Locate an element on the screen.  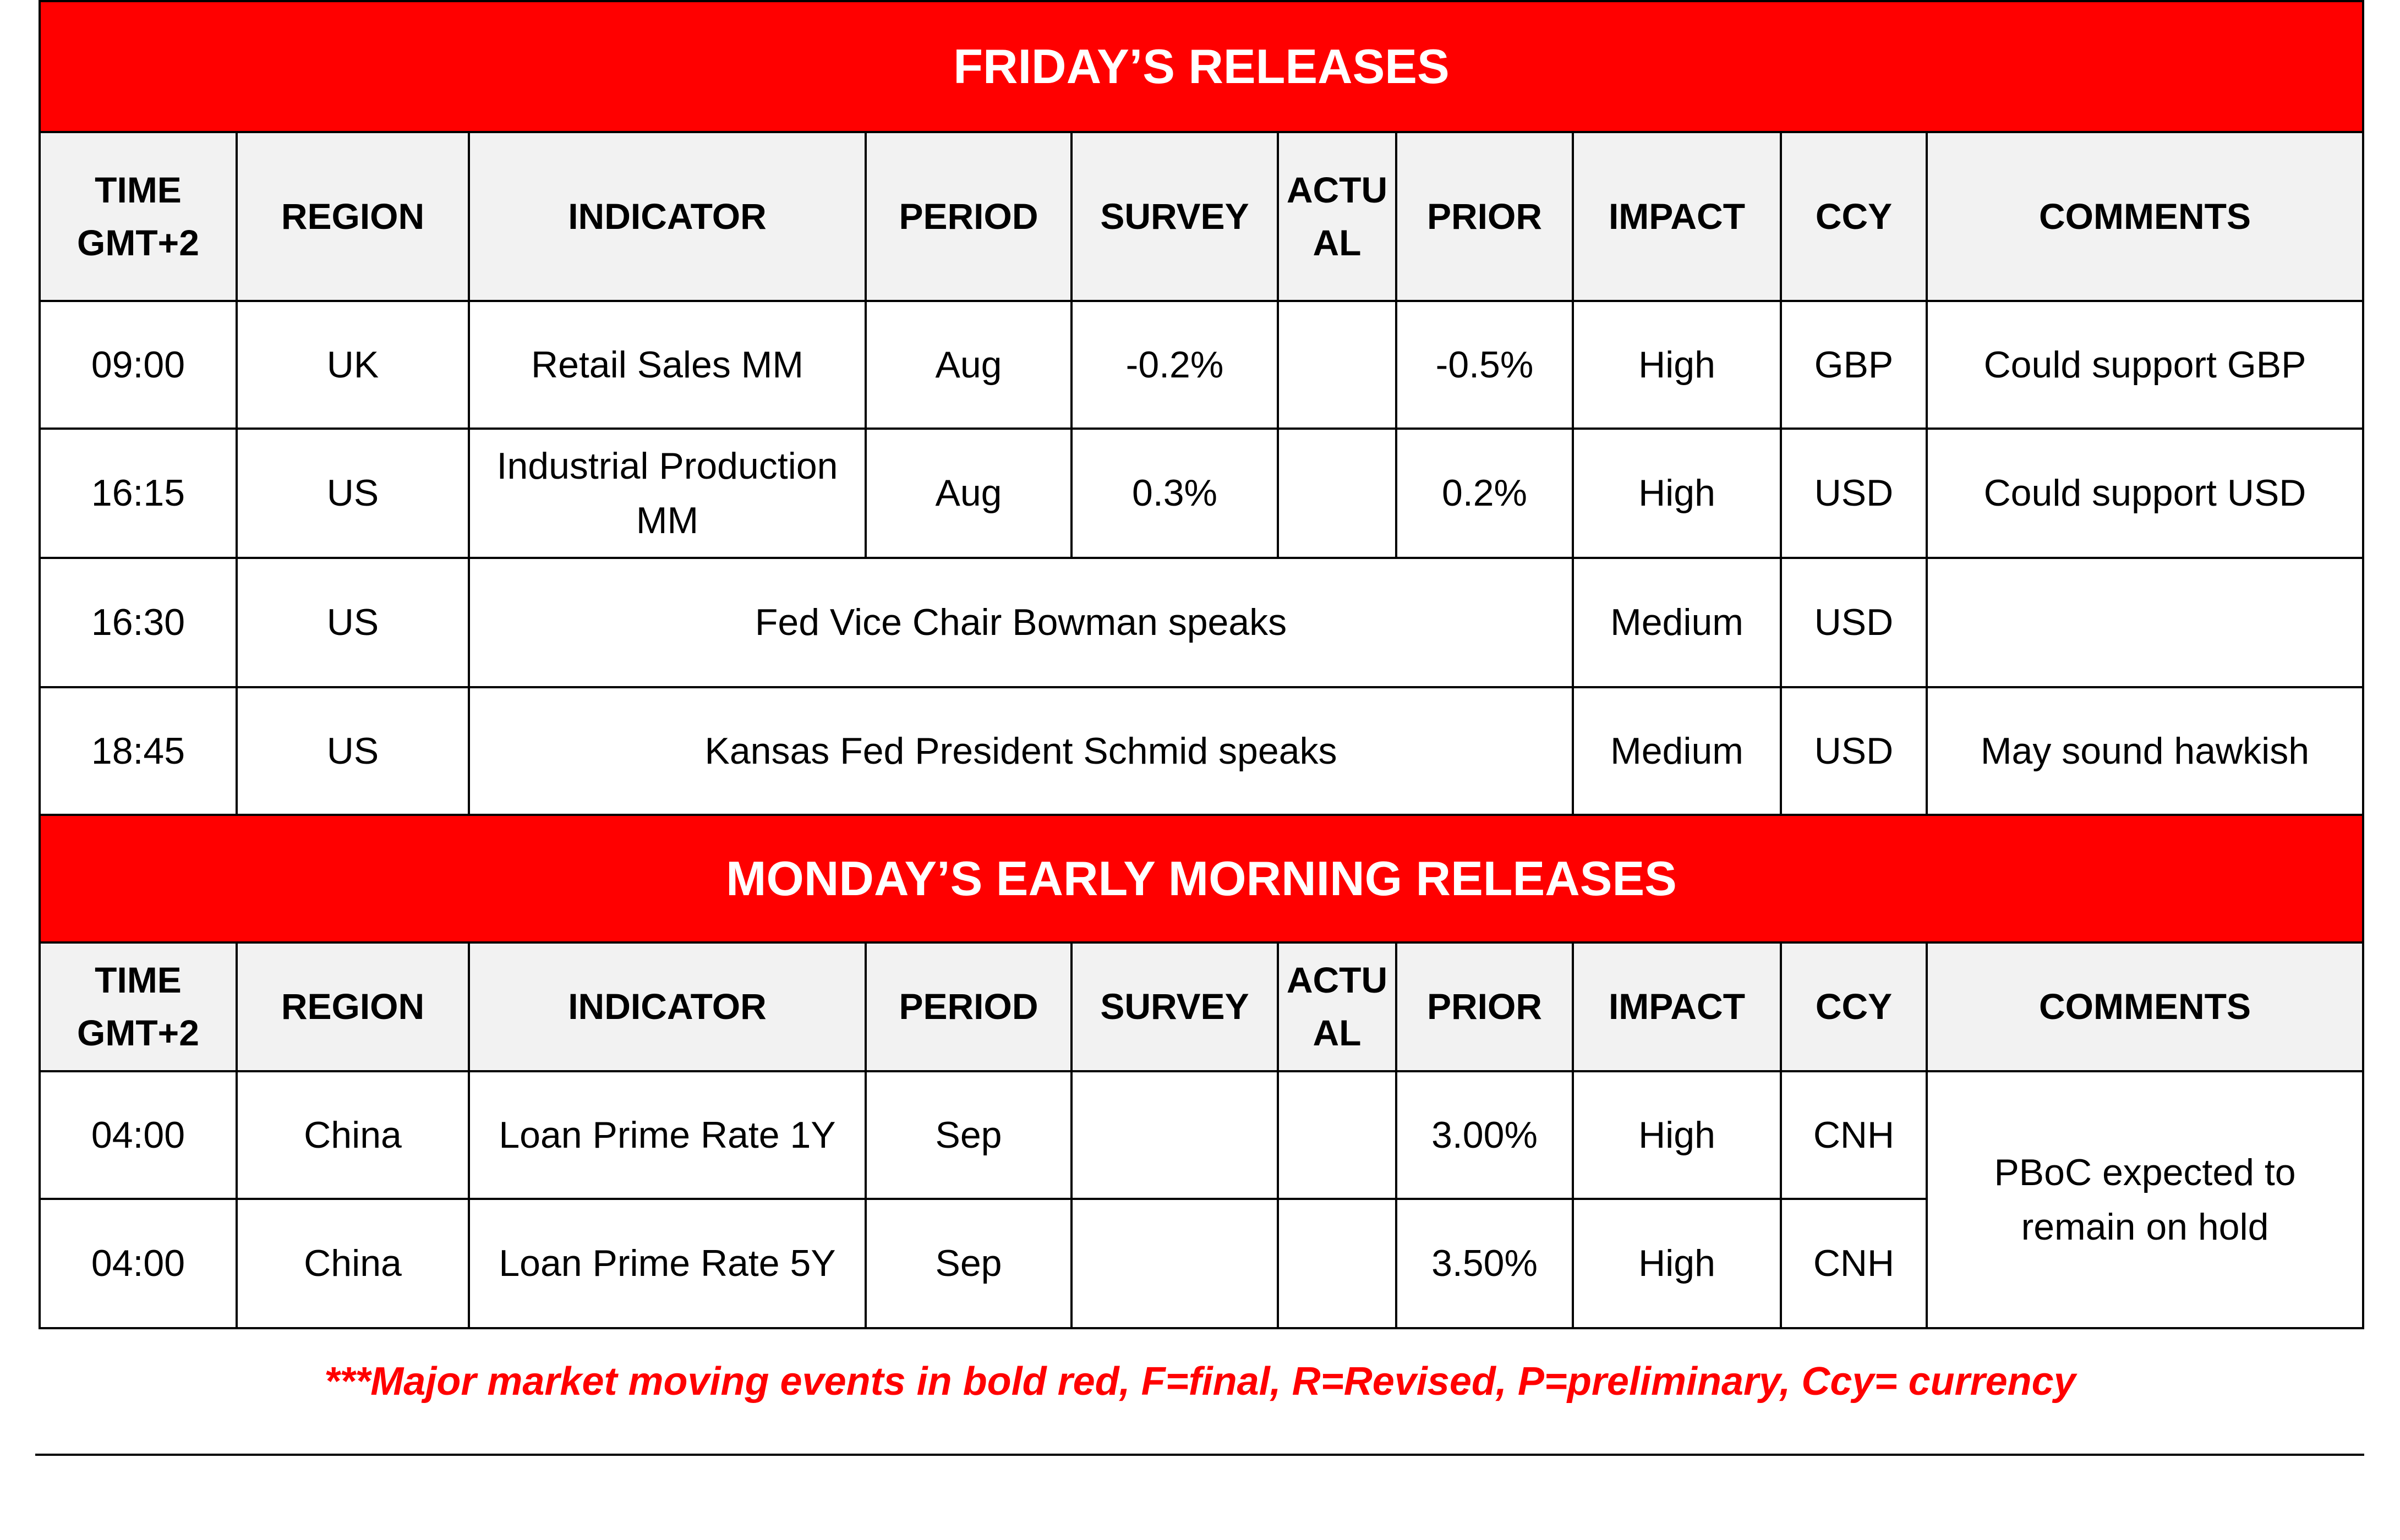
comments-cell is located at coordinates (2145, 623).